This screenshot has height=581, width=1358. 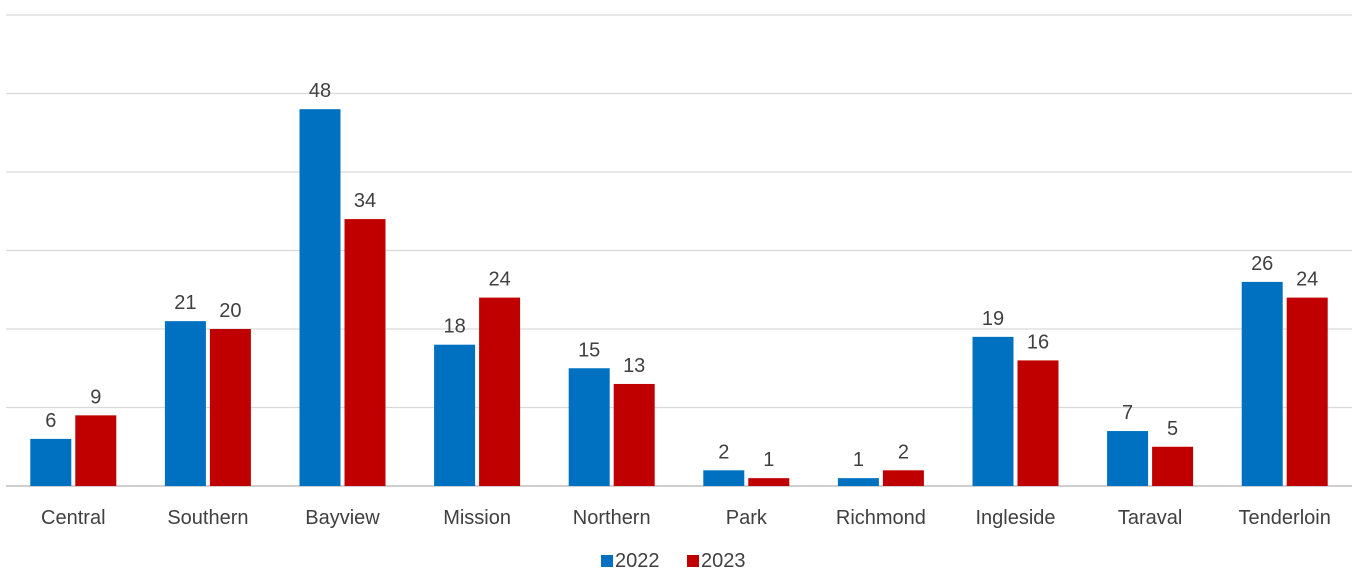 I want to click on bar-tenderloin-2023, so click(x=1307, y=391).